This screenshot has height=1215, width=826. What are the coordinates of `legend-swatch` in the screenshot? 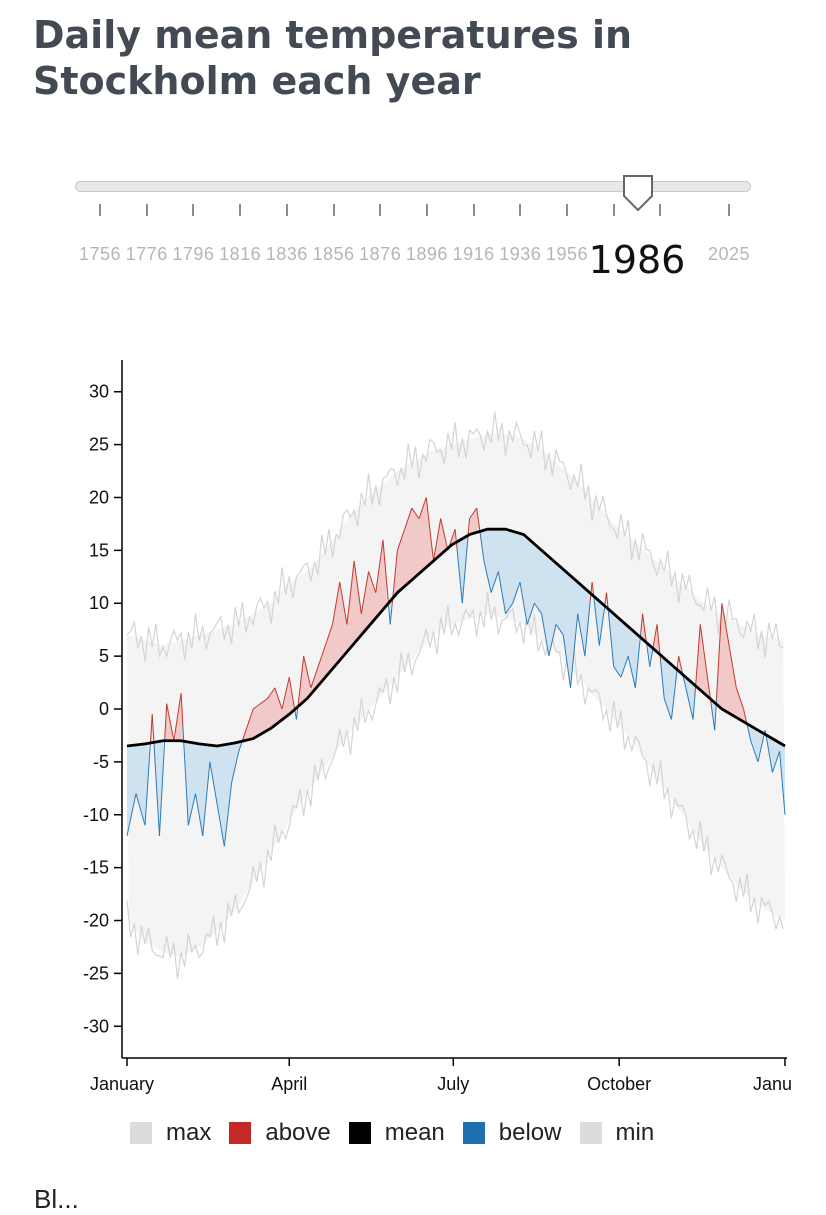 It's located at (590, 1133).